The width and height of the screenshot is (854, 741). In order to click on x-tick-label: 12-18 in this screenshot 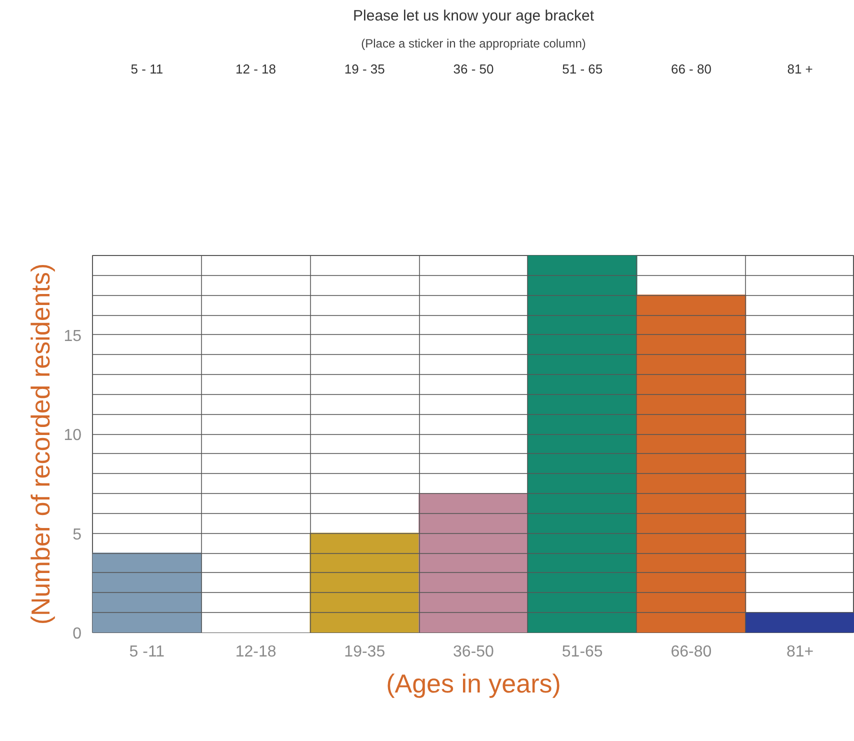, I will do `click(255, 652)`.